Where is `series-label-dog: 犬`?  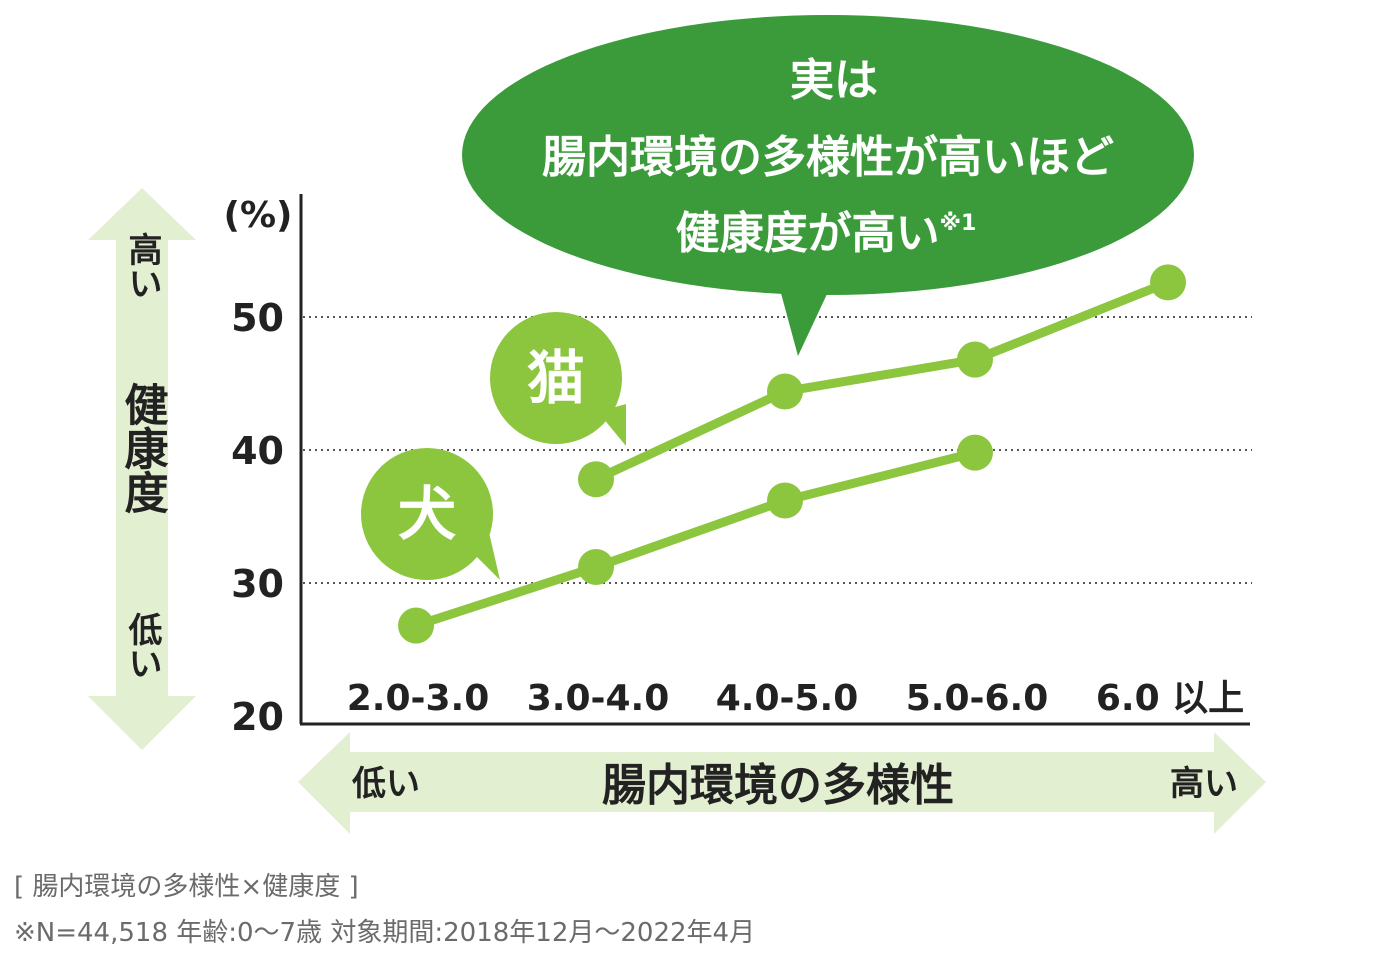
series-label-dog: 犬 is located at coordinates (430, 514).